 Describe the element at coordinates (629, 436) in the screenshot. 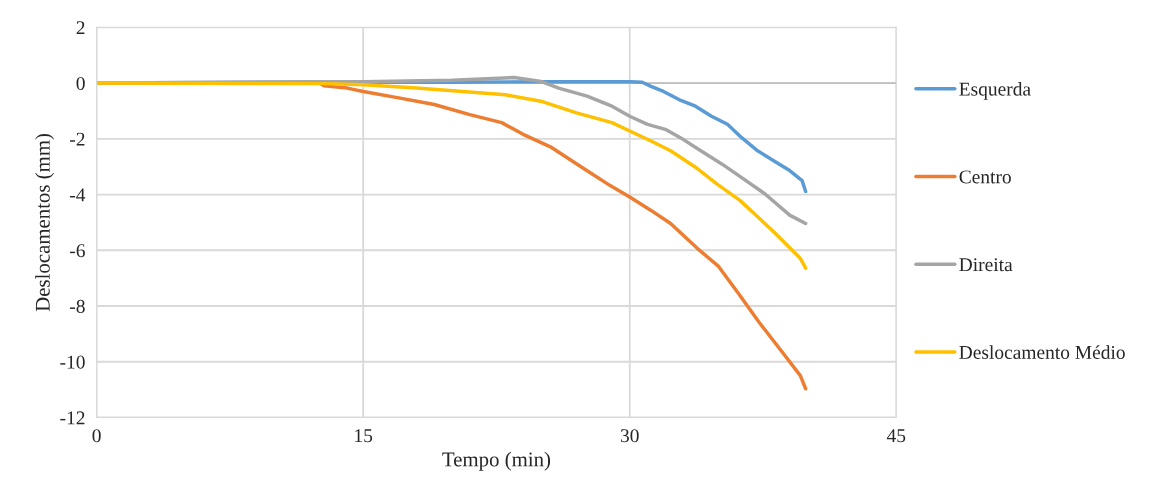

I see `x-tick-label: 30` at that location.